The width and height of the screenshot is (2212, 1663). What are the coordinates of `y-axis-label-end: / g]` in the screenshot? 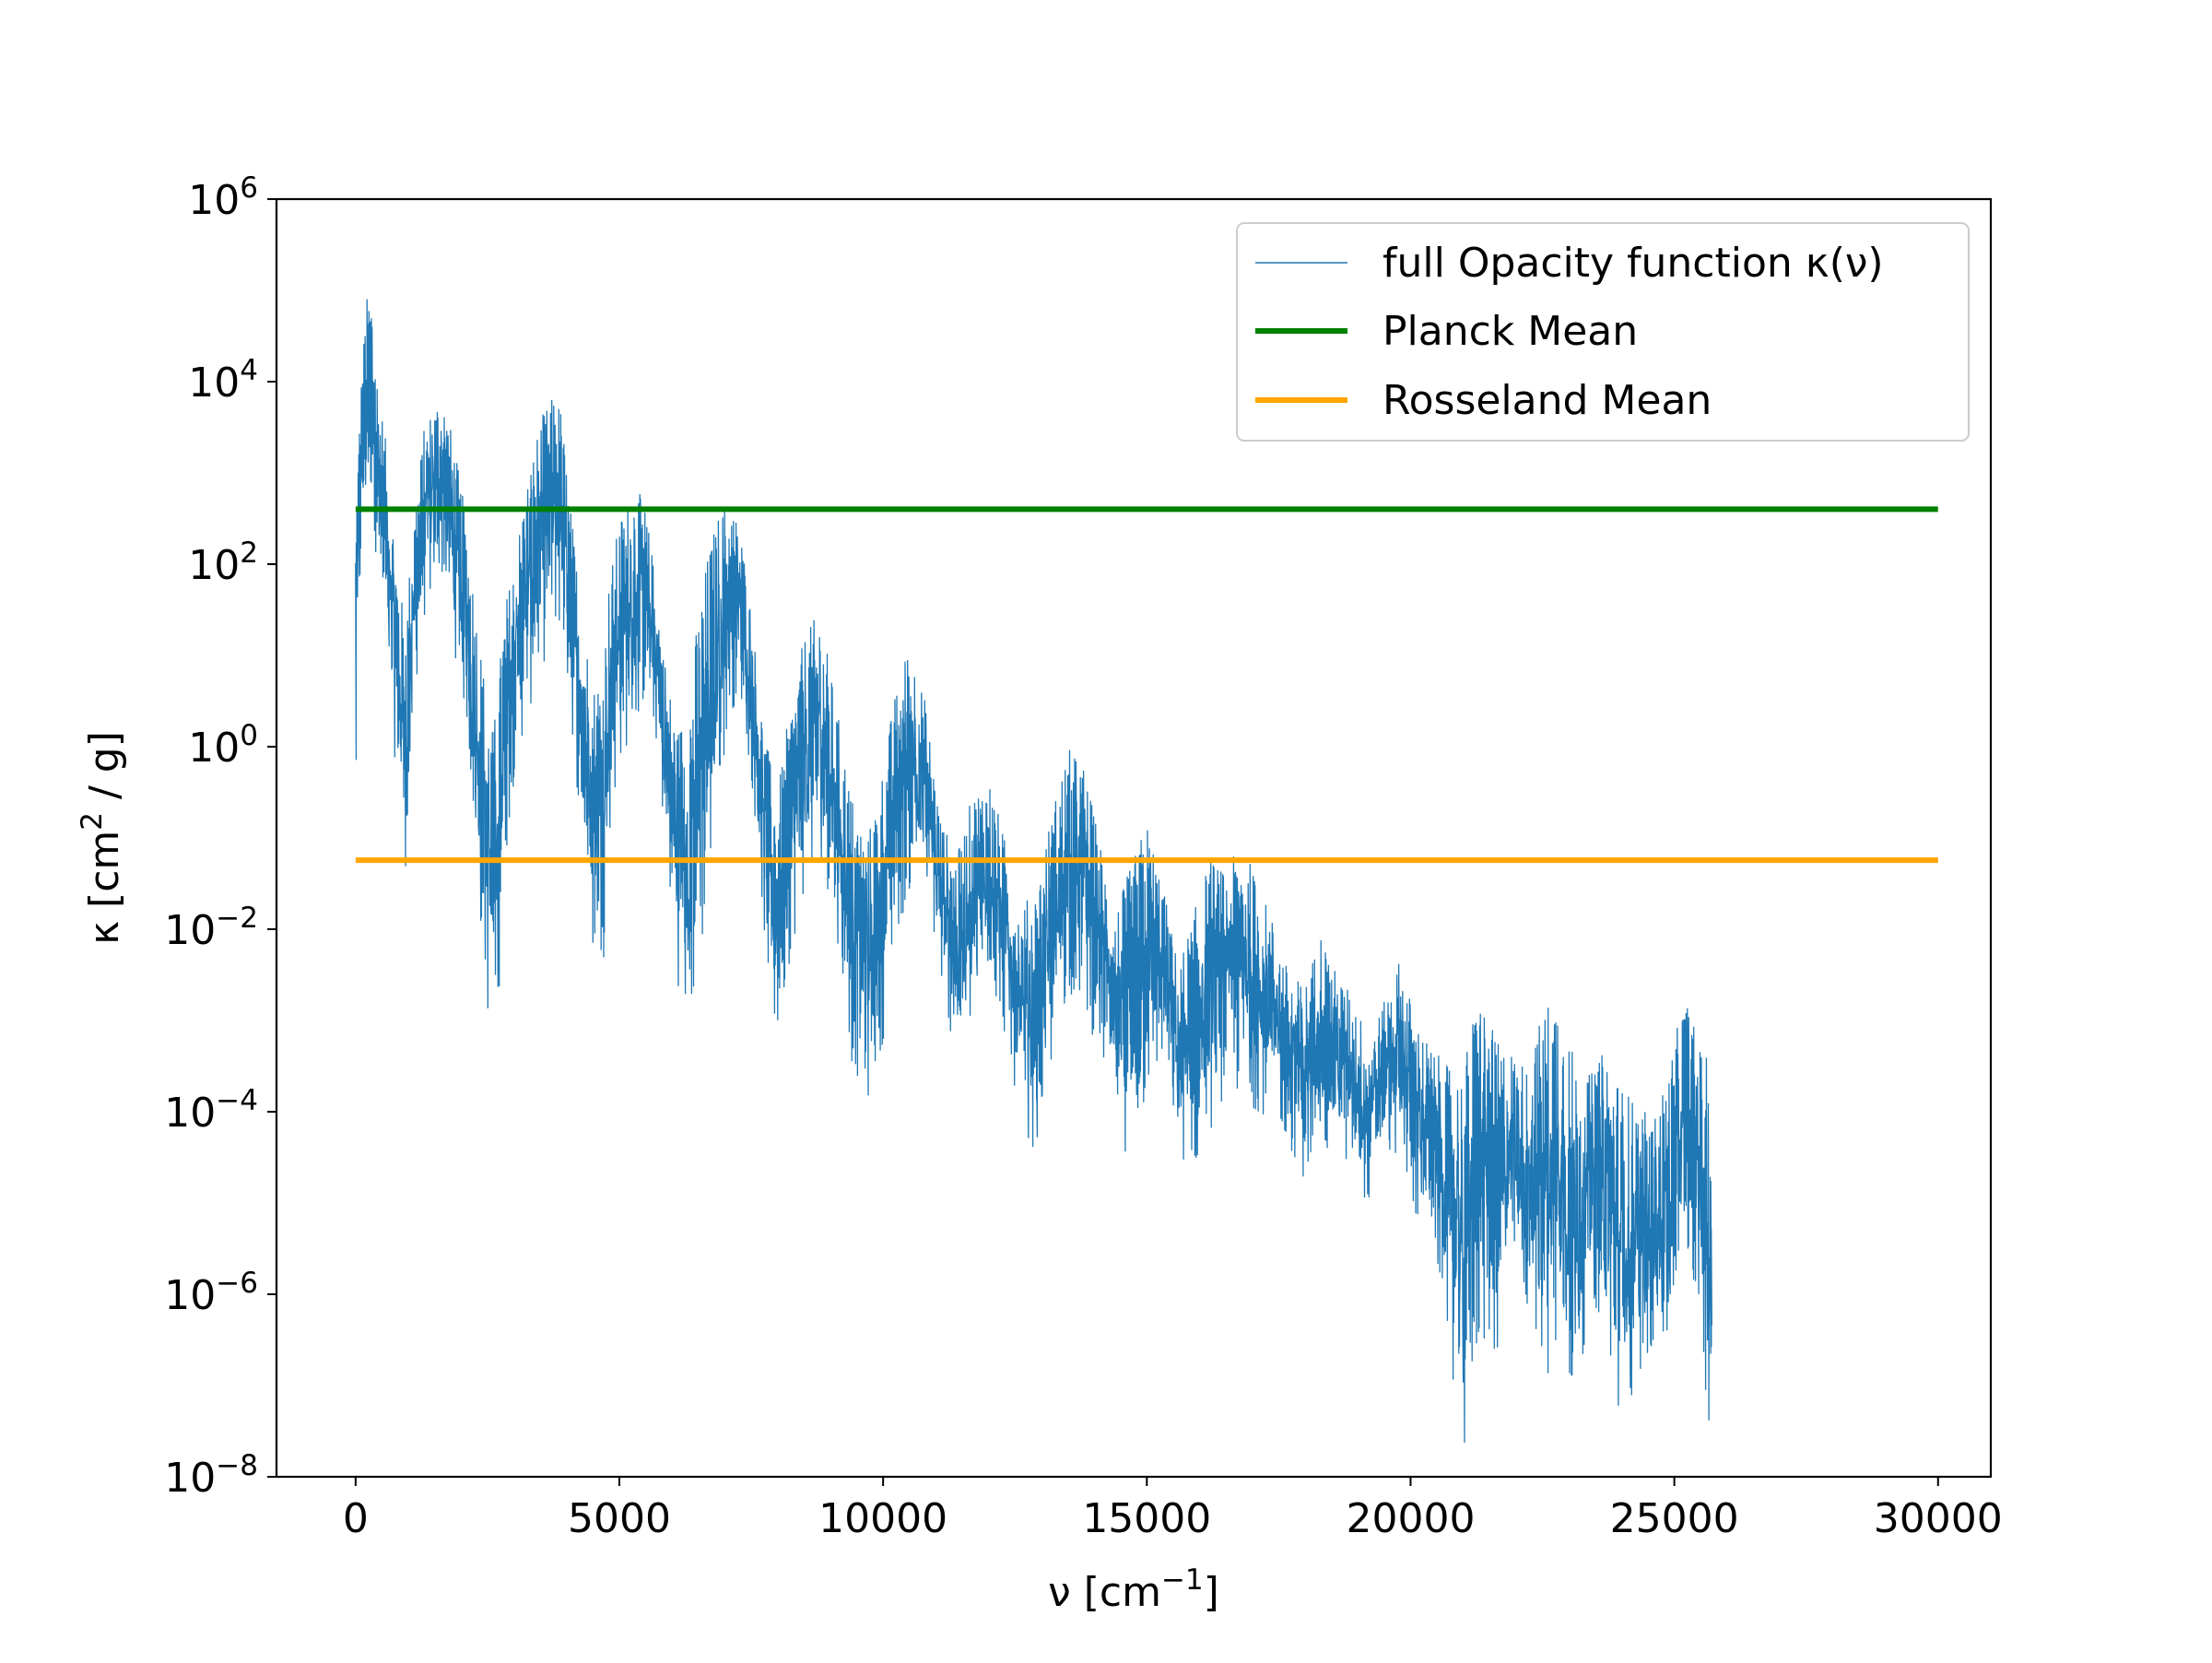 It's located at (104, 771).